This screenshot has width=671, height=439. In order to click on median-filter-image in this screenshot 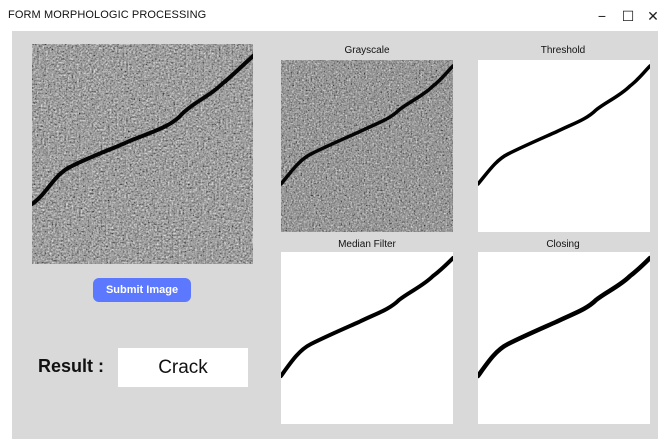, I will do `click(367, 338)`.